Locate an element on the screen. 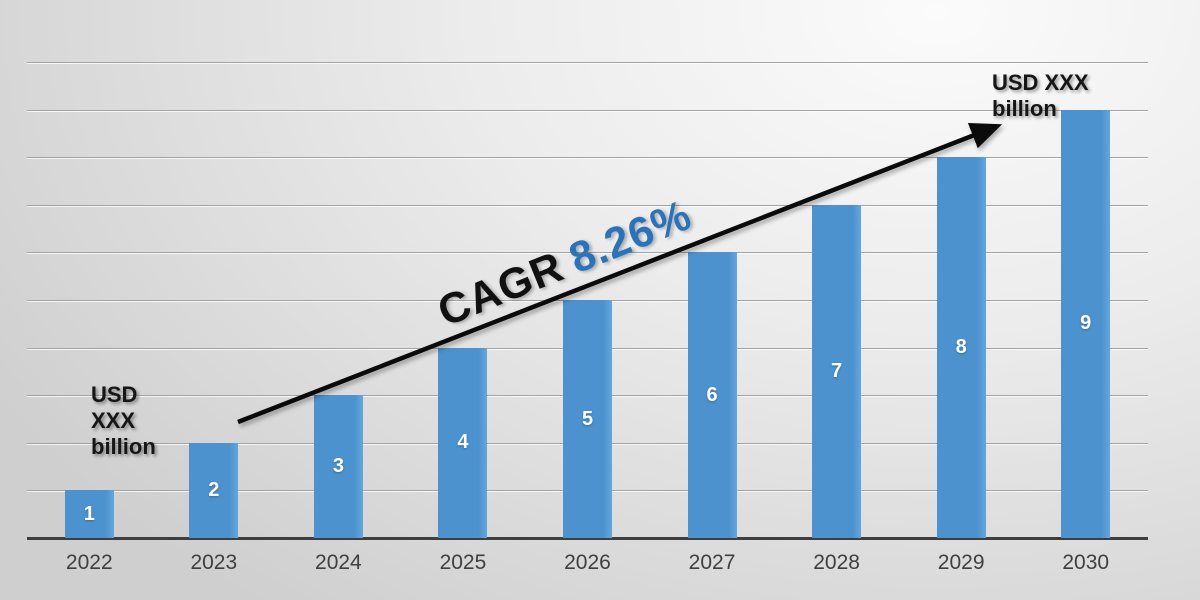 The width and height of the screenshot is (1200, 600). usd-start-line-3: billion is located at coordinates (123, 446).